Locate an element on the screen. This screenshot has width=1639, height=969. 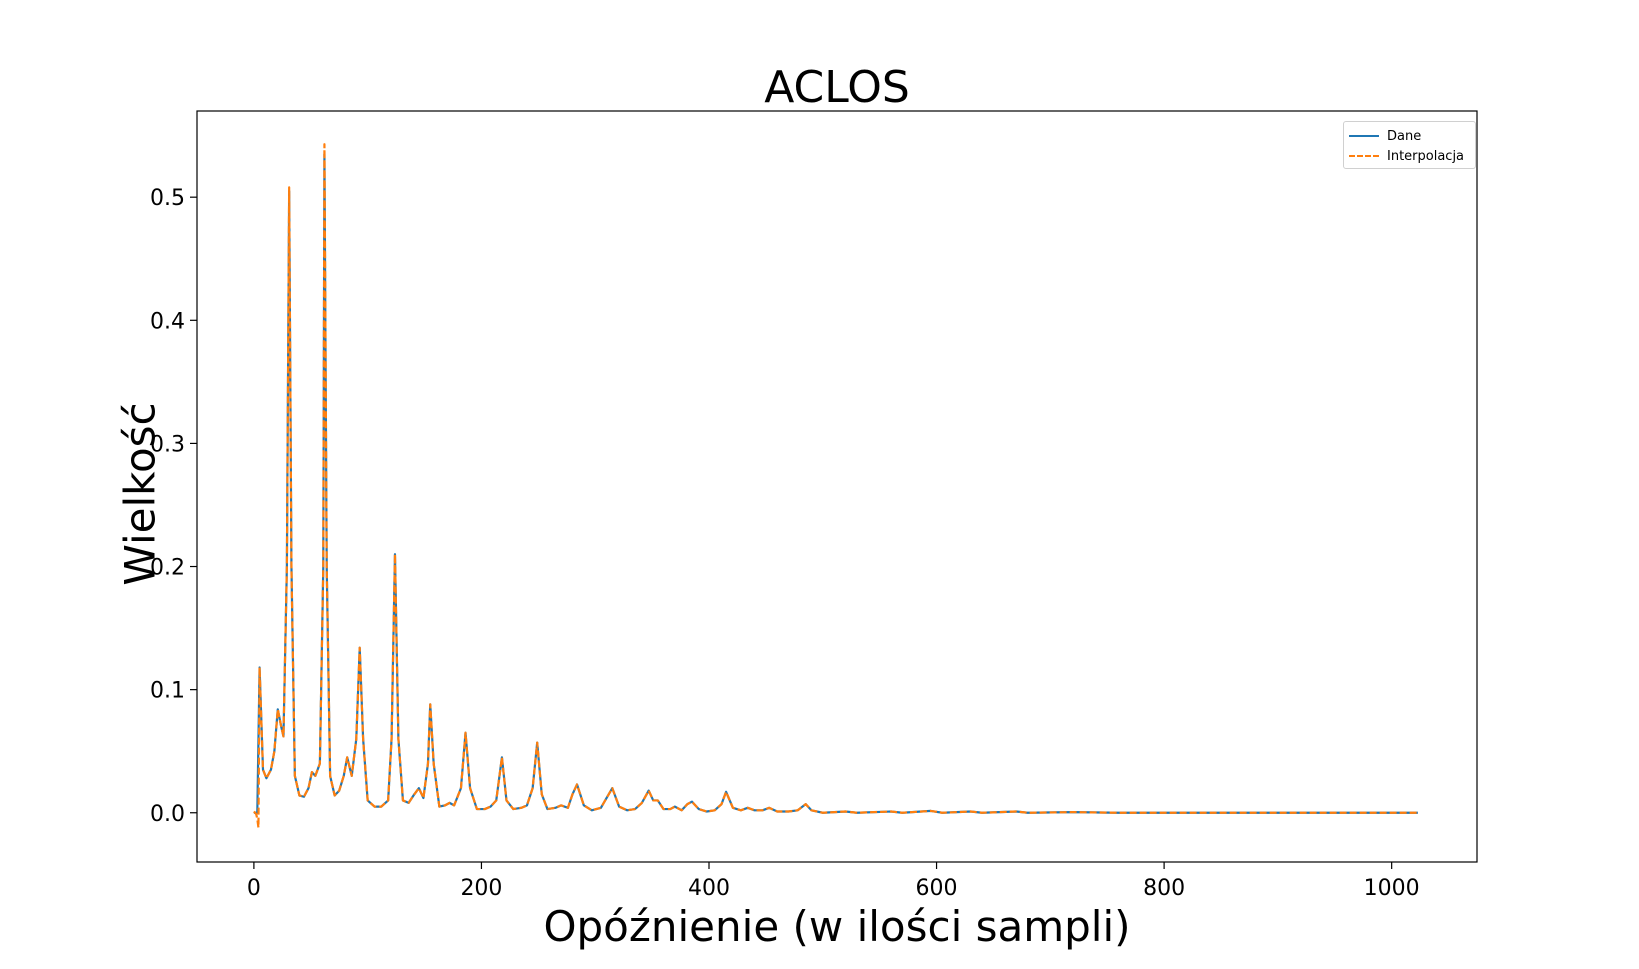
y-tick-label: 0.2 is located at coordinates (167, 568).